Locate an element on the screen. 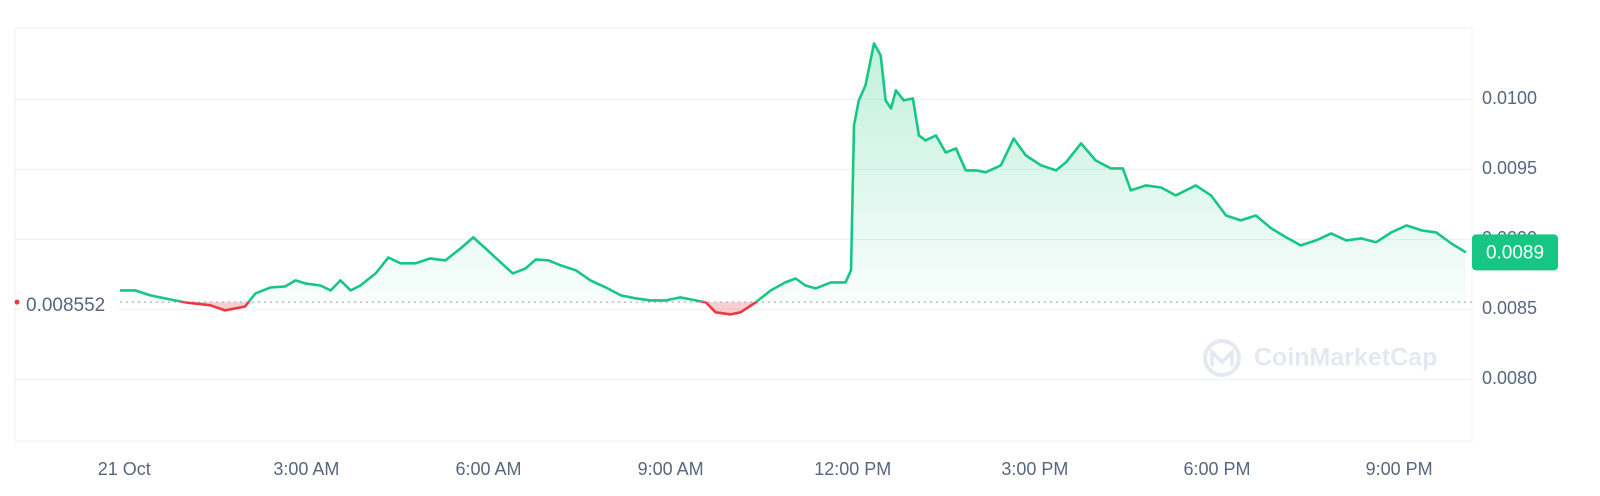  baseline-label-bg is located at coordinates (70, 302).